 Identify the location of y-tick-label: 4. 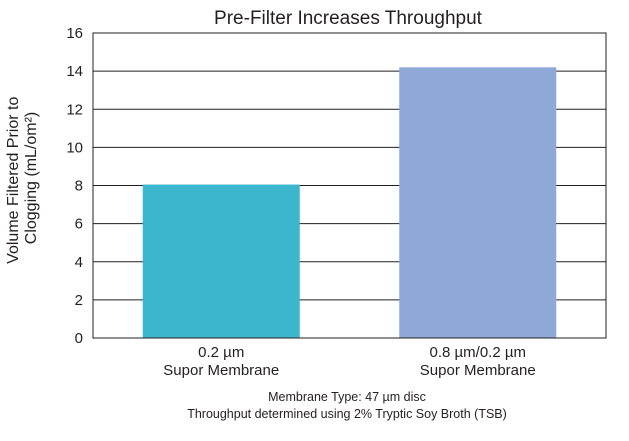
(79, 262).